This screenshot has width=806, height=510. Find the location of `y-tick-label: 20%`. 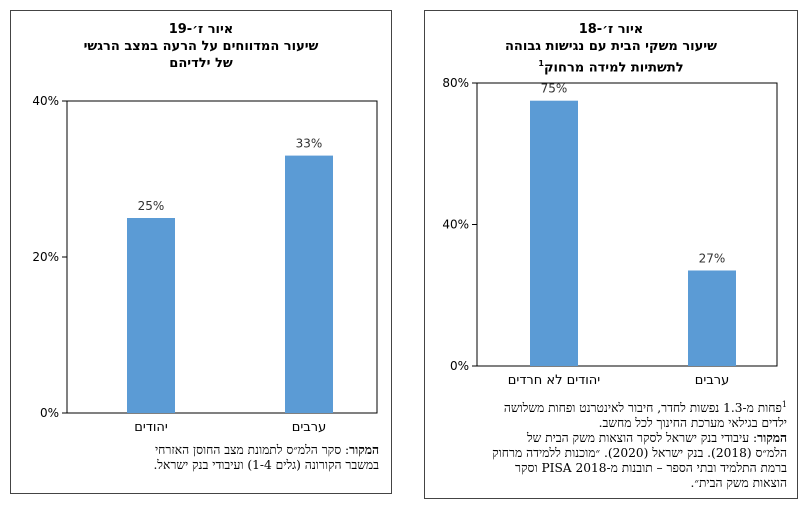

y-tick-label: 20% is located at coordinates (45, 257).